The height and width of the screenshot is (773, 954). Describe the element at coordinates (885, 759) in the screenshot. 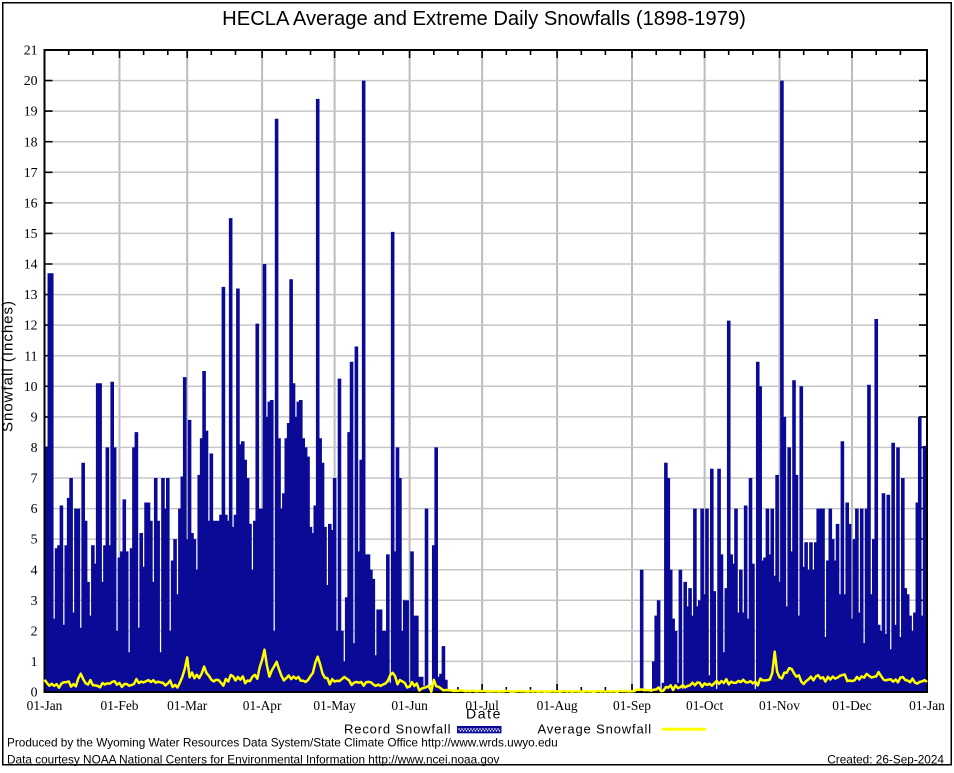

I see `svg-text: Created: 26-Sep-2024` at that location.